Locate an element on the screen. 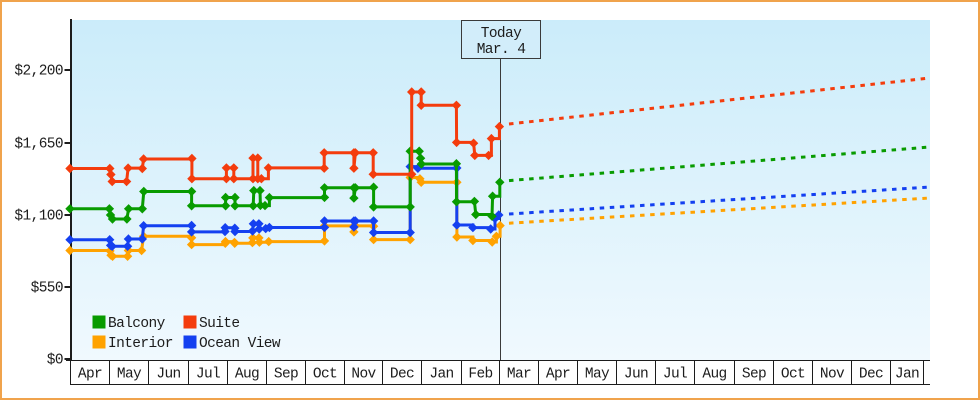 The image size is (980, 400). svg-text: $2,200 is located at coordinates (38, 72).